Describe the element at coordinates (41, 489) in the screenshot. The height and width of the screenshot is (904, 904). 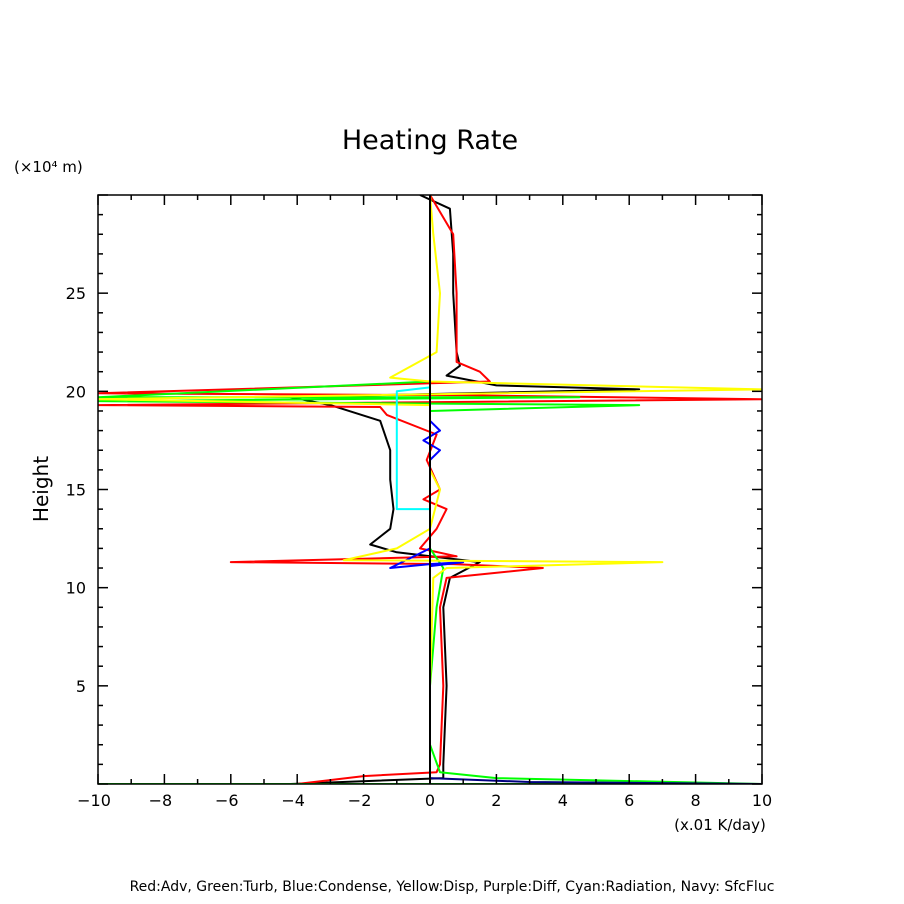
I see `y-axis-label: Height` at that location.